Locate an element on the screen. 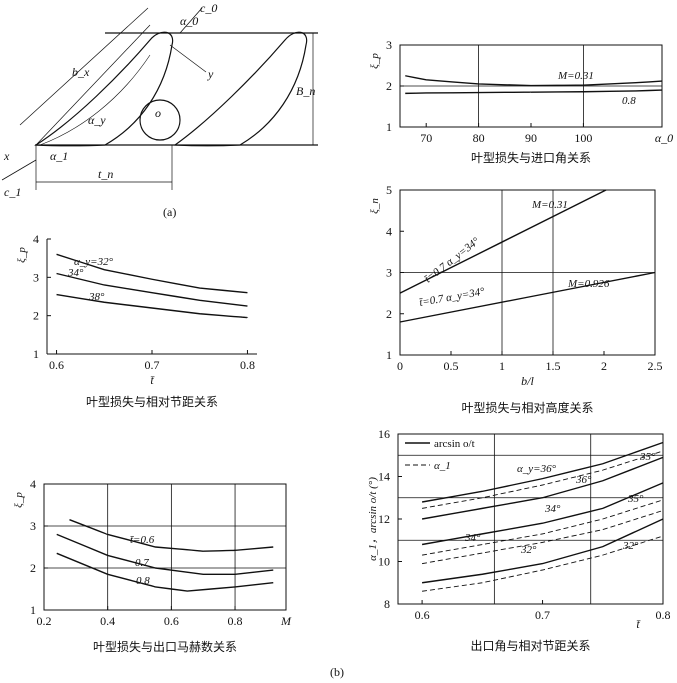 The width and height of the screenshot is (677, 683). series-label: 0.7 is located at coordinates (142, 563).